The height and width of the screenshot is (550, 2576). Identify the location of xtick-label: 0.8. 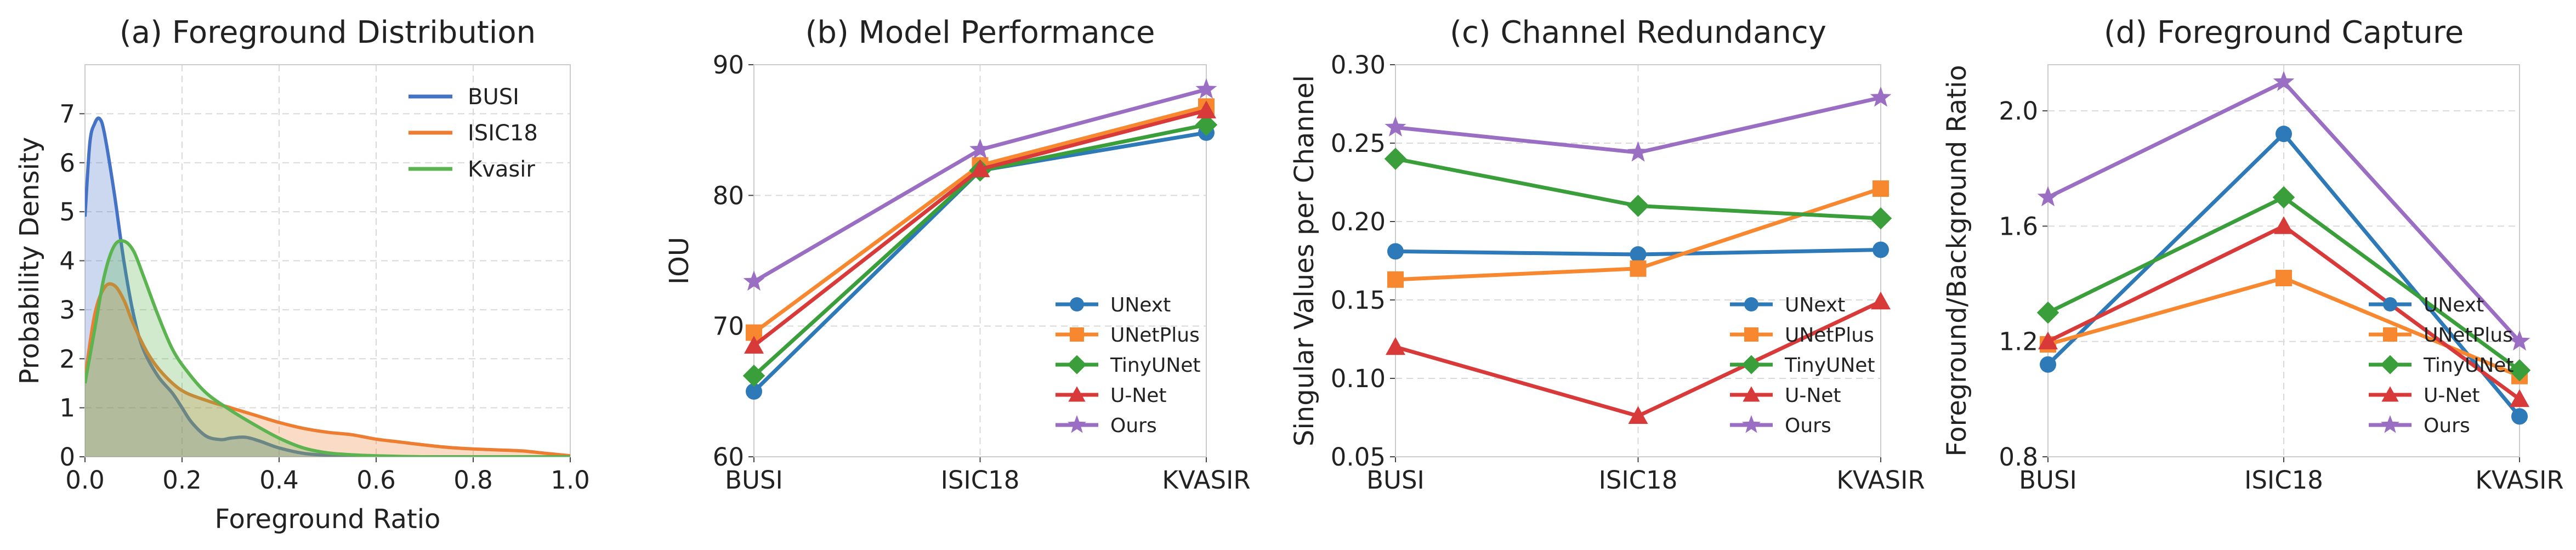
(473, 481).